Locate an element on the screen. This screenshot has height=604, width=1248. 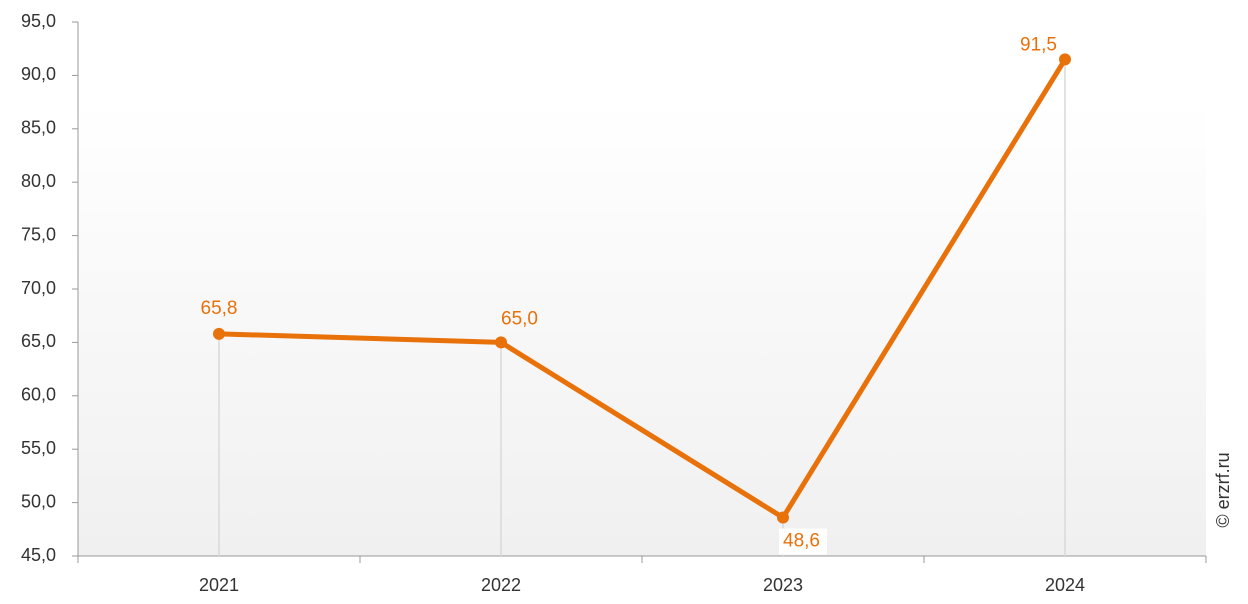
y-tick-label: 50,0 is located at coordinates (38, 501).